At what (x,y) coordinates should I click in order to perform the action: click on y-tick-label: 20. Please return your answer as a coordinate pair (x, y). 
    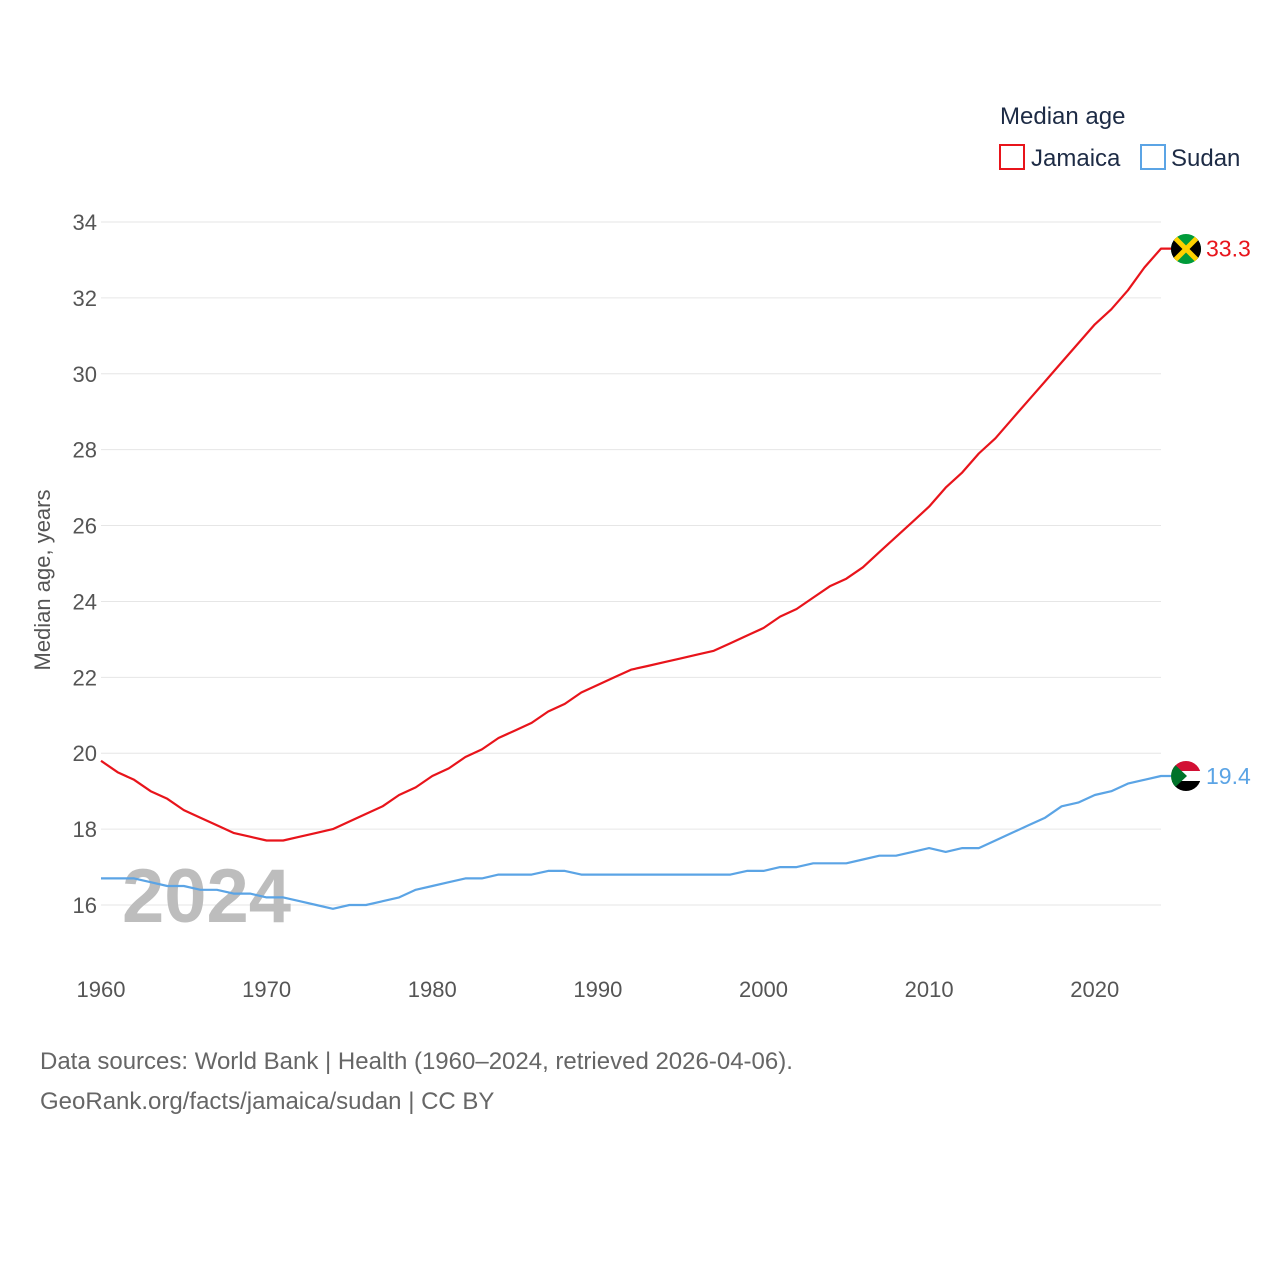
    Looking at the image, I should click on (85, 753).